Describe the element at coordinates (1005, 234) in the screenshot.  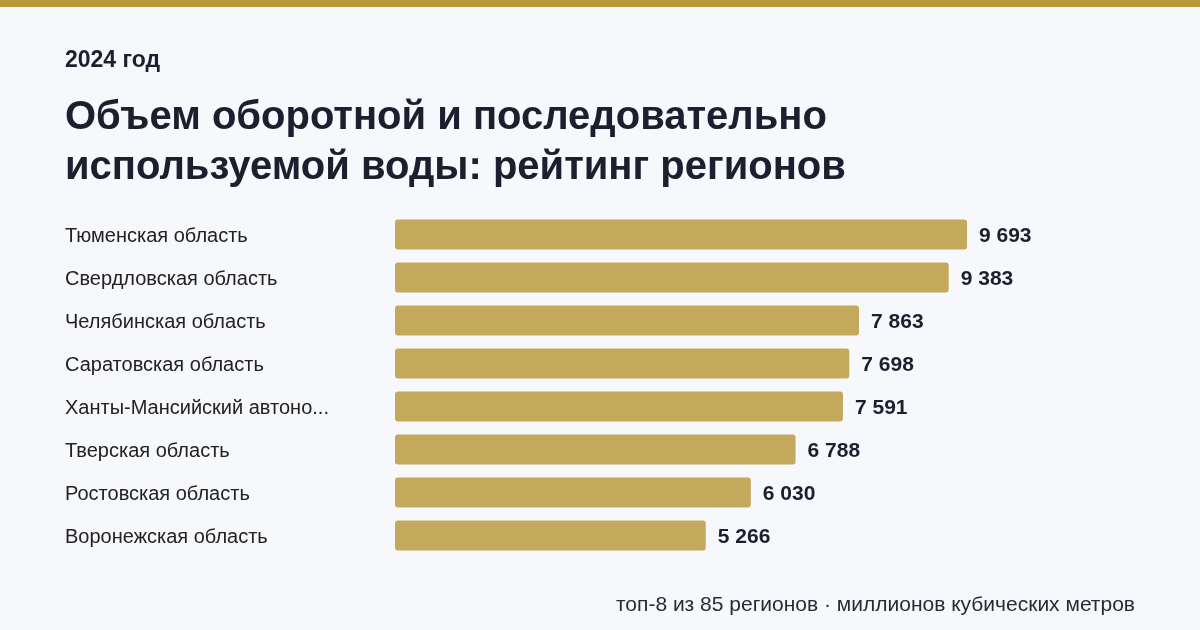
I see `data-label: 9 693` at that location.